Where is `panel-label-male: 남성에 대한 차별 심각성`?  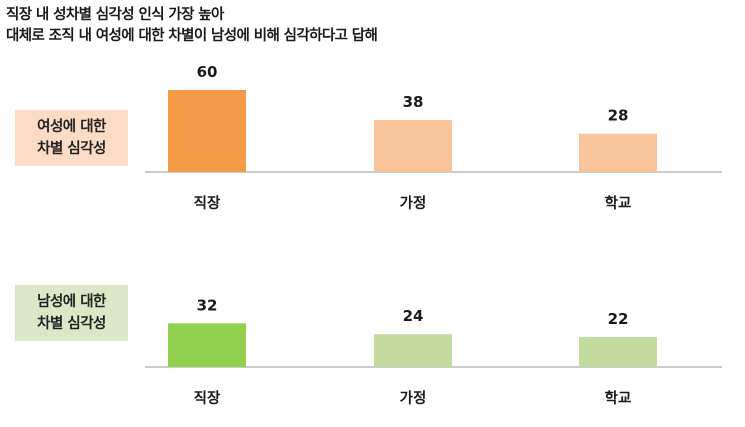
panel-label-male: 남성에 대한 차별 심각성 is located at coordinates (71, 313).